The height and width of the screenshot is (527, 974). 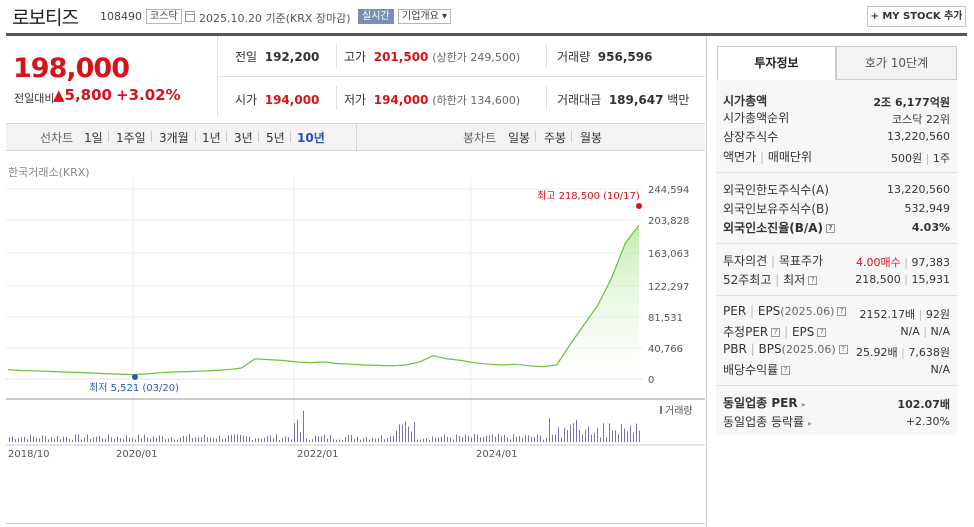 I want to click on period-10y: 10년, so click(x=311, y=138).